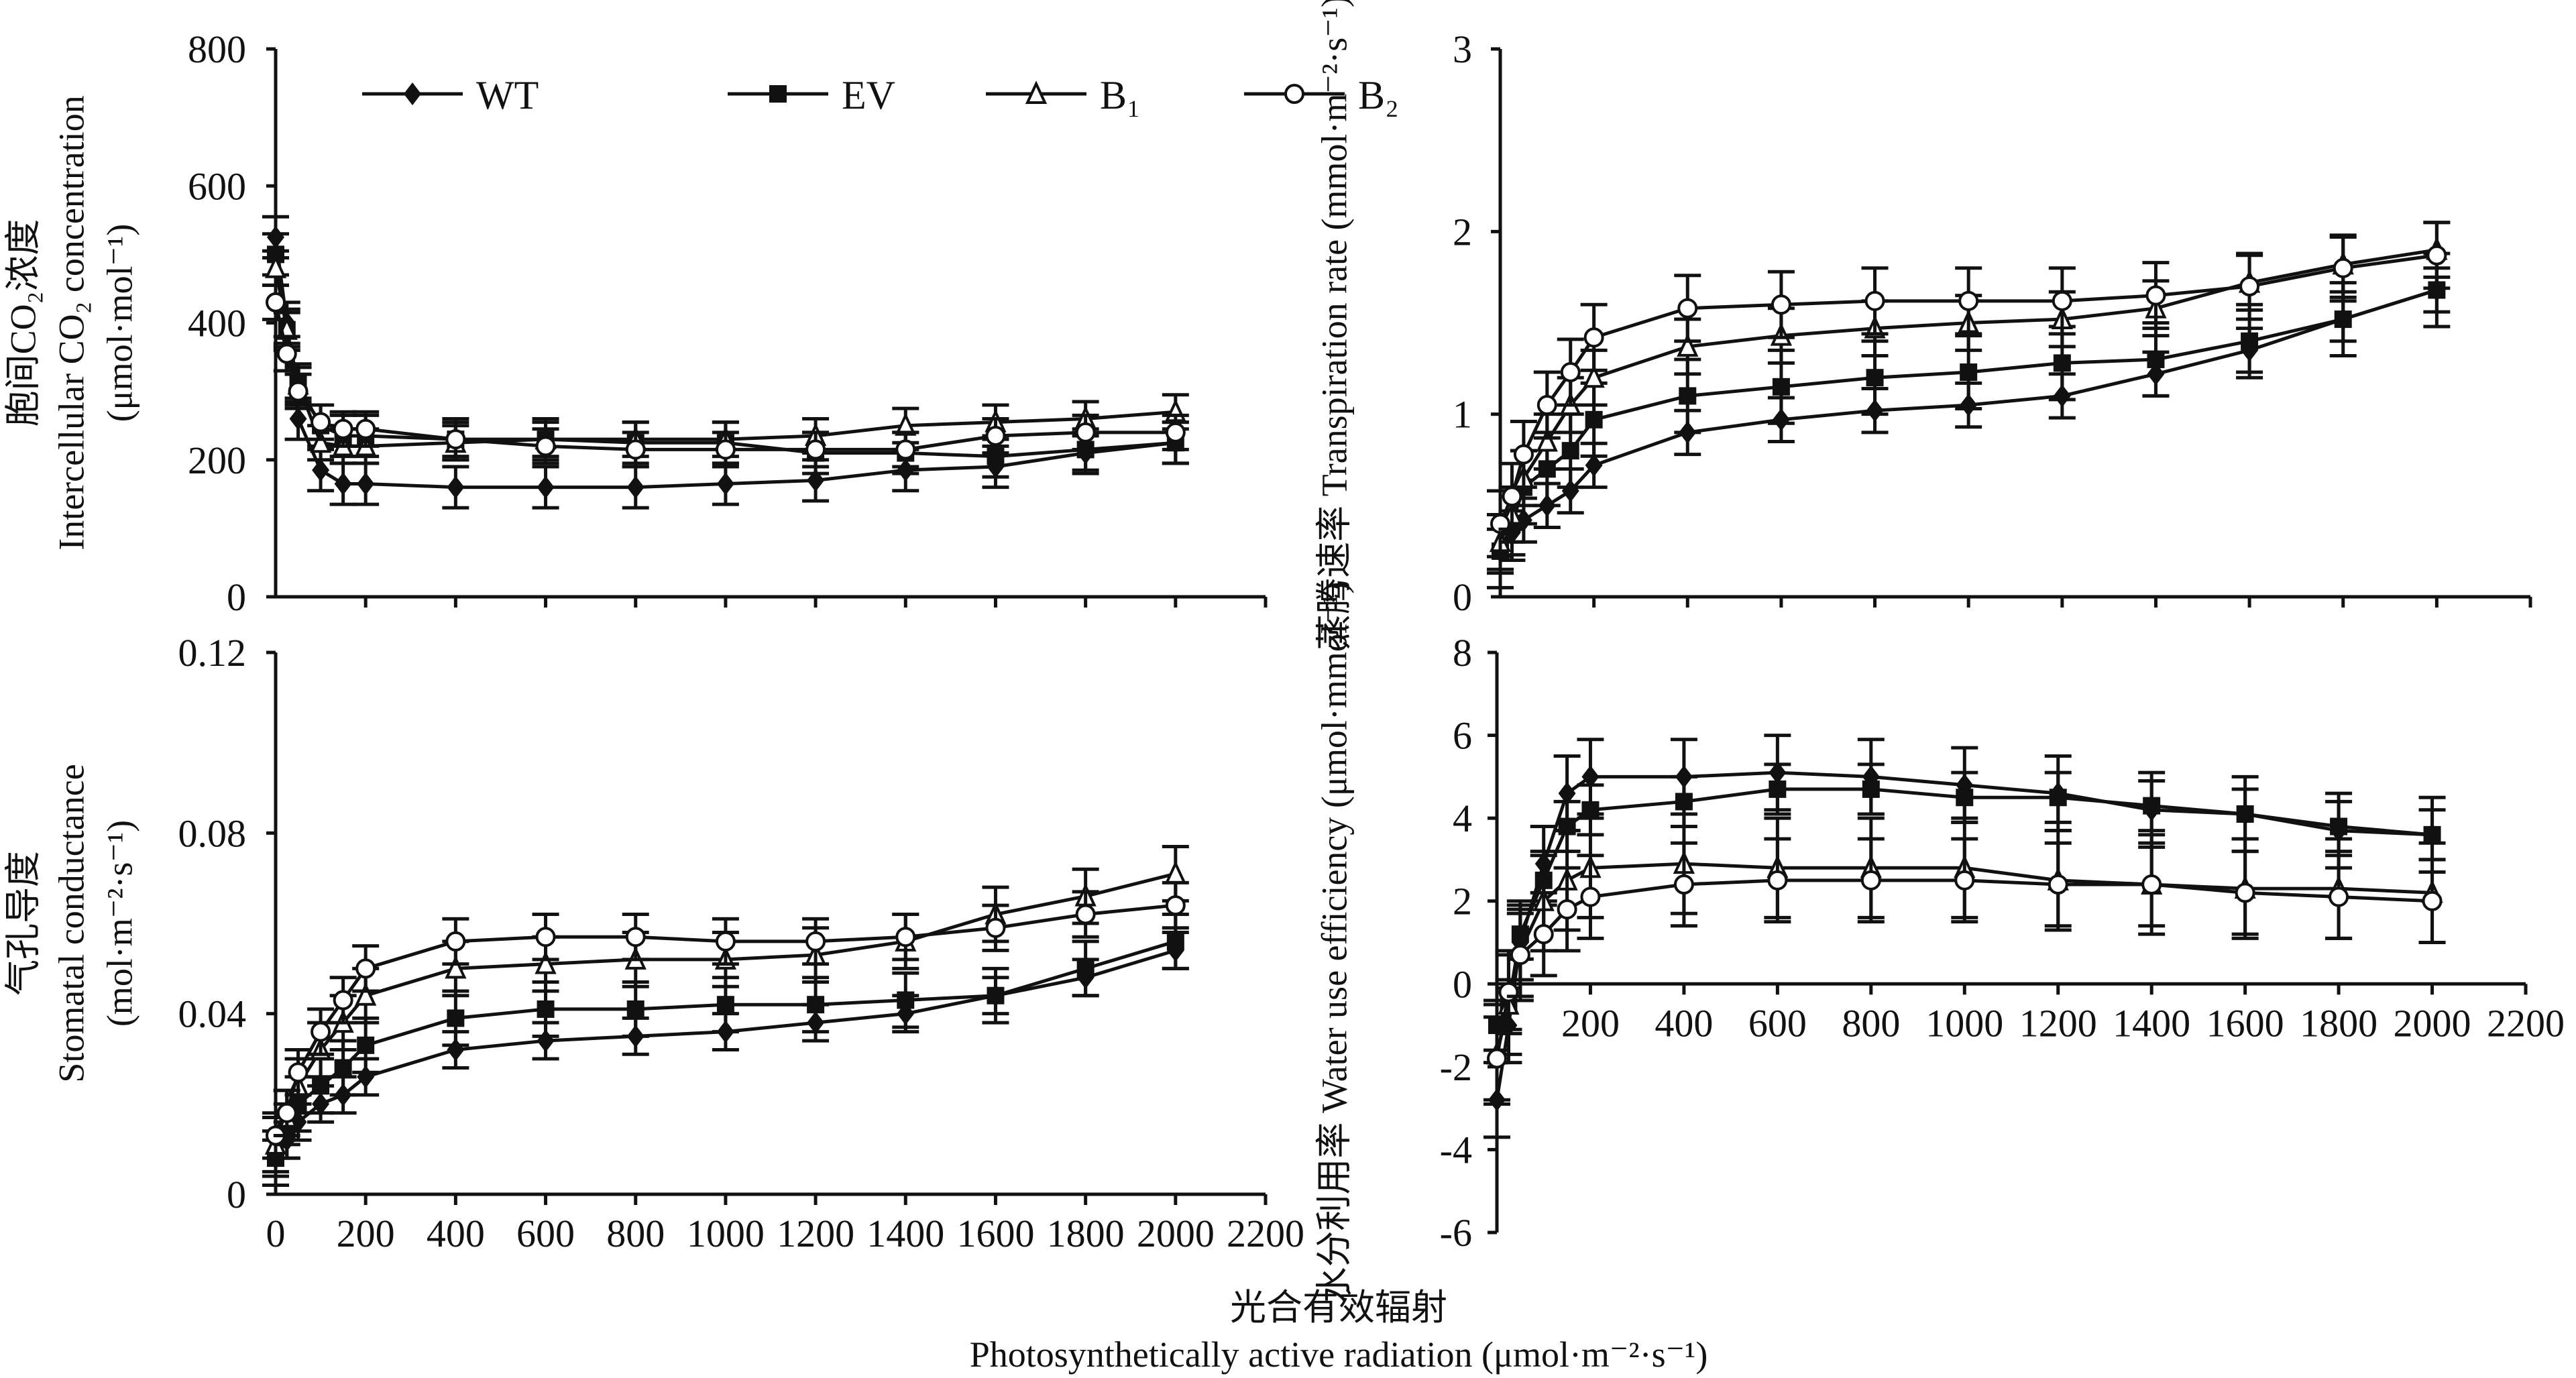 Image resolution: width=2576 pixels, height=1378 pixels. I want to click on legend-label: EV, so click(868, 95).